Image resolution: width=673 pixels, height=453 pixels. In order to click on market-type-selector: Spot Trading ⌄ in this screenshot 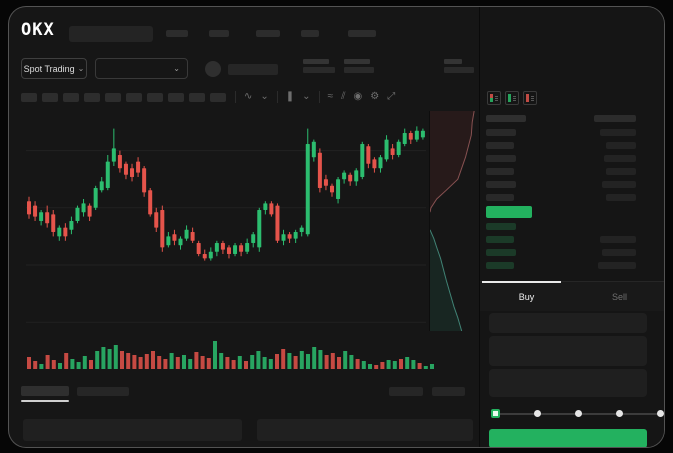, I will do `click(54, 68)`.